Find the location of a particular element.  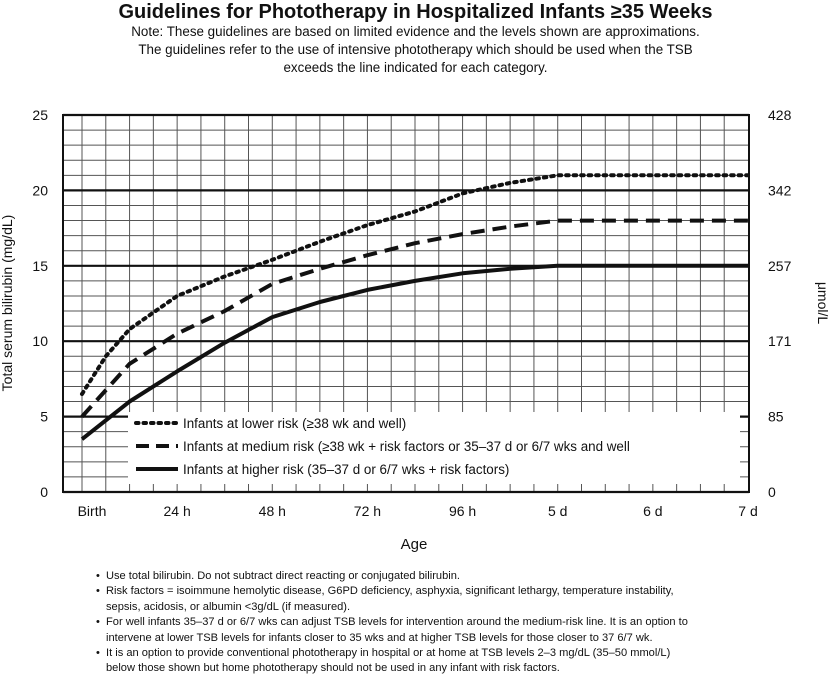

y-tick-label: 10 is located at coordinates (40, 341).